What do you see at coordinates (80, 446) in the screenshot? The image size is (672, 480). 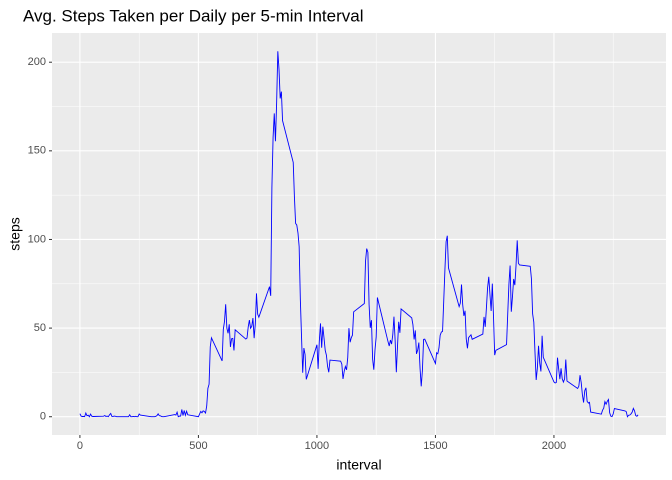 I see `x-tick-label: 0` at bounding box center [80, 446].